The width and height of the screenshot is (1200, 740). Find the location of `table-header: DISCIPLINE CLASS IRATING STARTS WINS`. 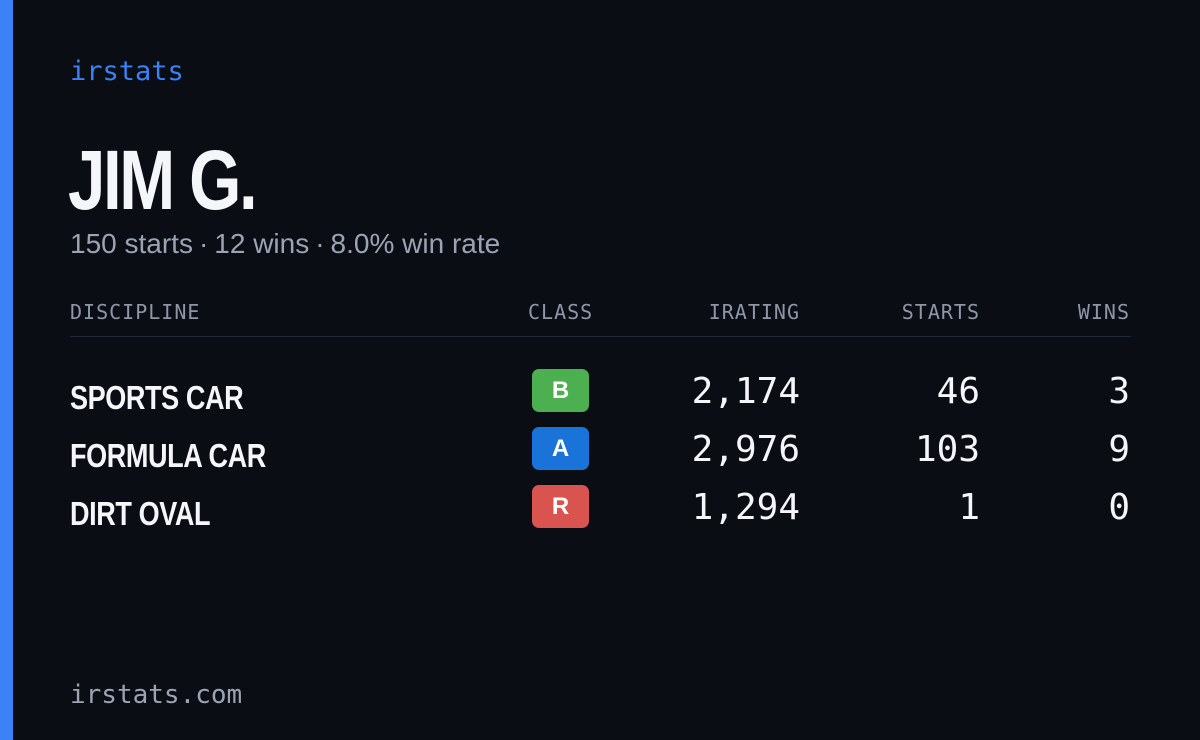

table-header: DISCIPLINE CLASS IRATING STARTS WINS is located at coordinates (600, 317).